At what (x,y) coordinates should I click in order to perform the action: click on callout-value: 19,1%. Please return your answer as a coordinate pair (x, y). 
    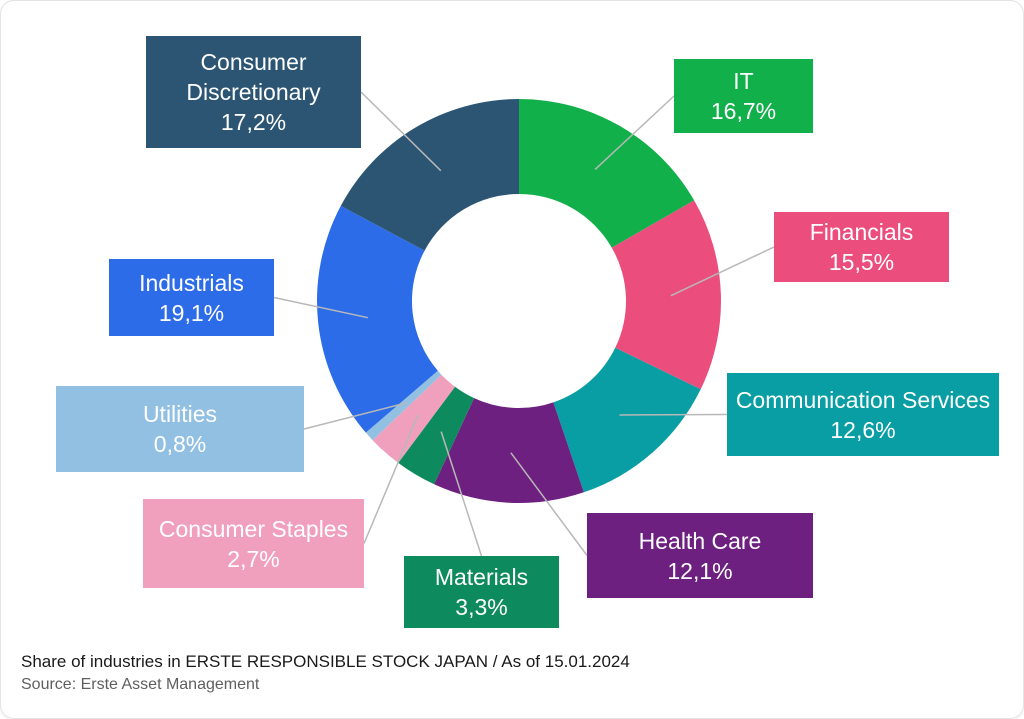
    Looking at the image, I should click on (191, 312).